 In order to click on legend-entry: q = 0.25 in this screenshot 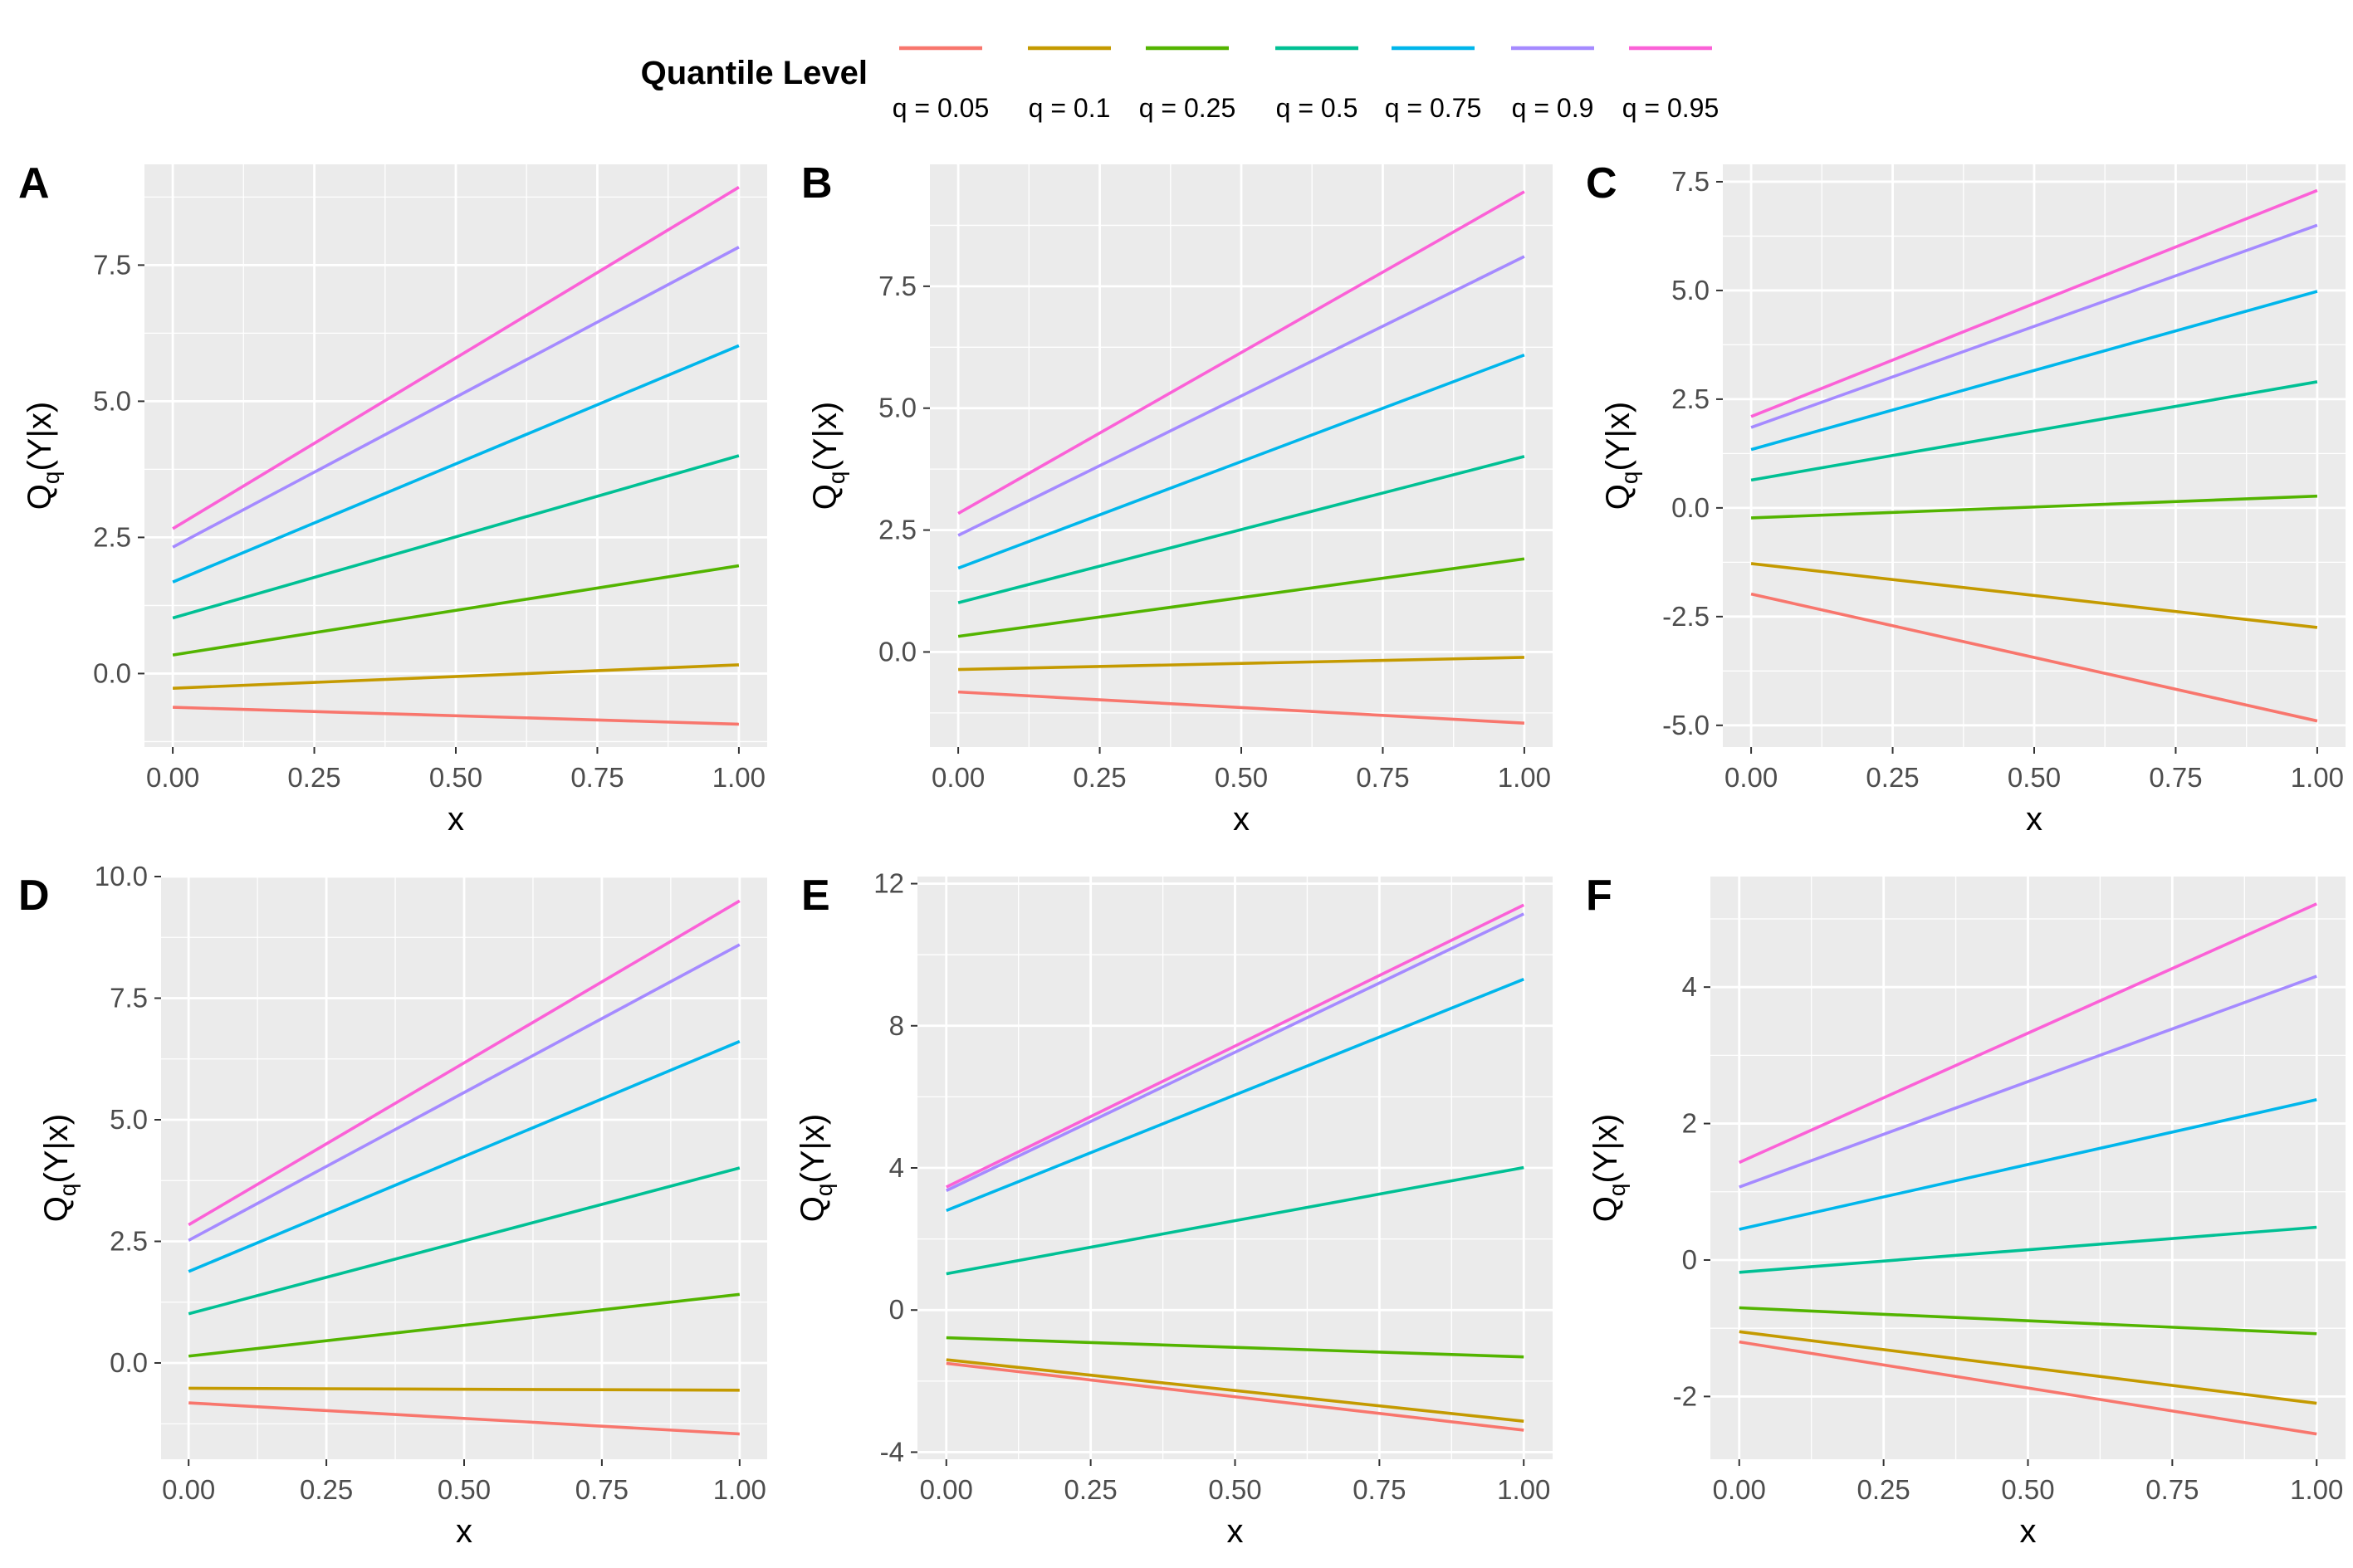, I will do `click(1187, 85)`.